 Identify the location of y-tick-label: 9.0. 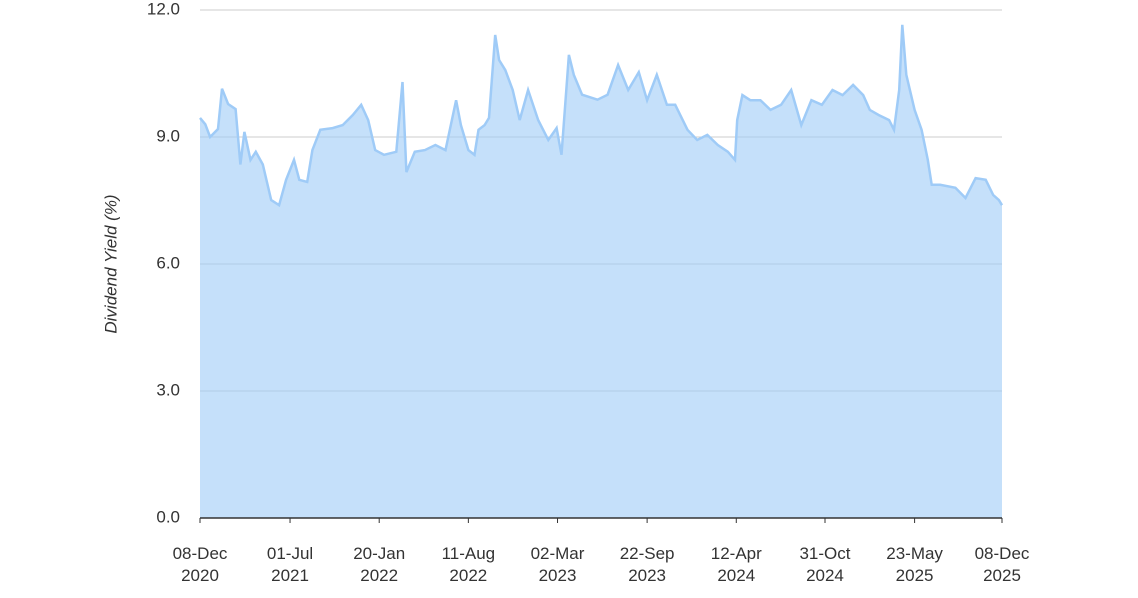
(168, 135).